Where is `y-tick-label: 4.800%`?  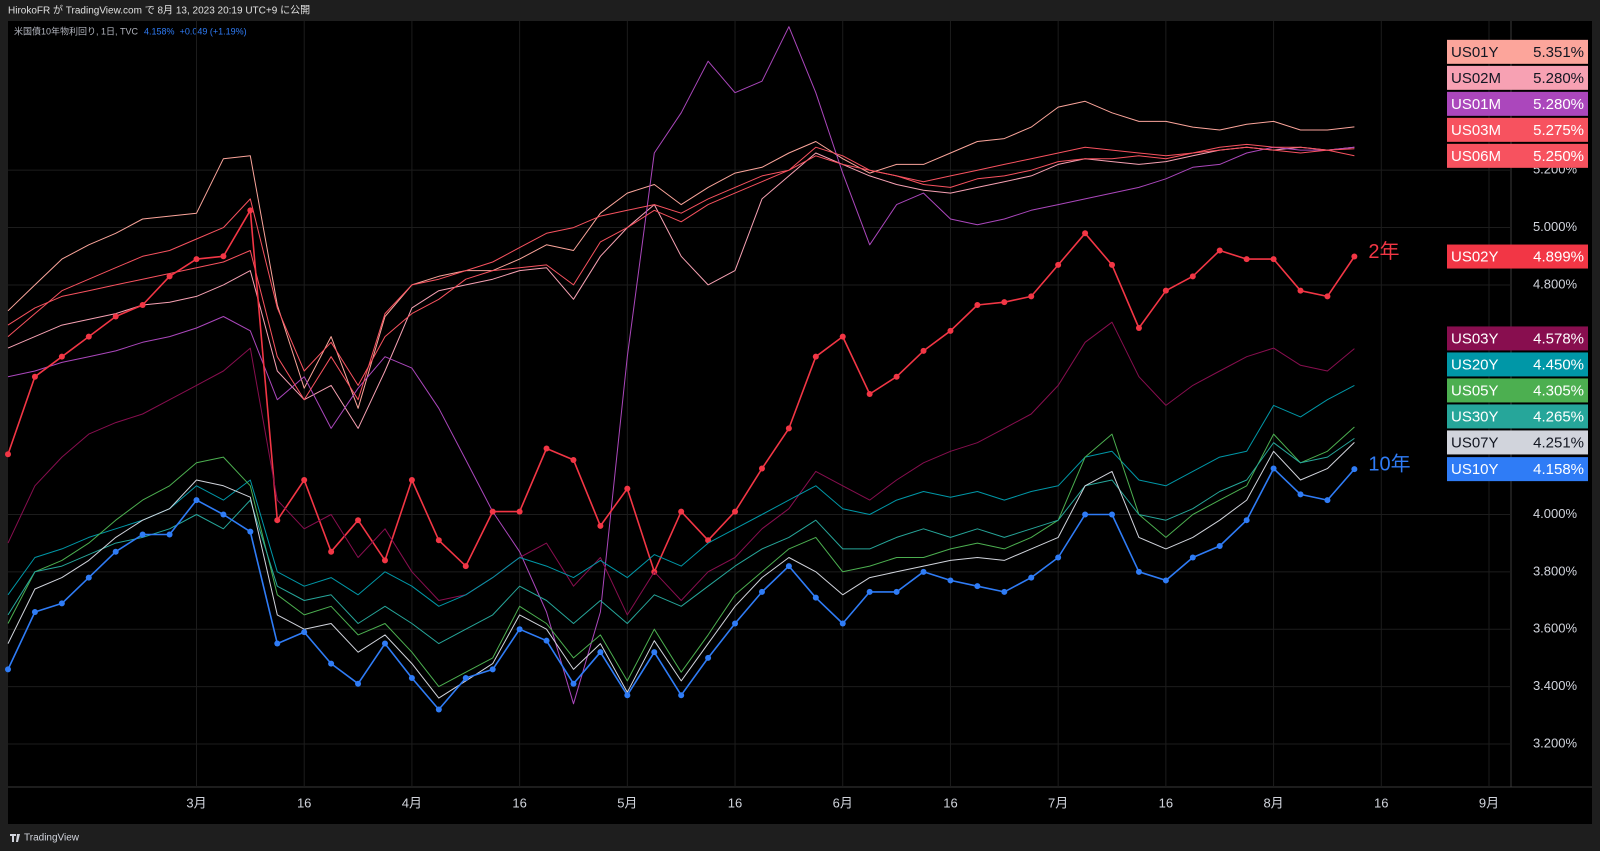
y-tick-label: 4.800% is located at coordinates (1555, 283).